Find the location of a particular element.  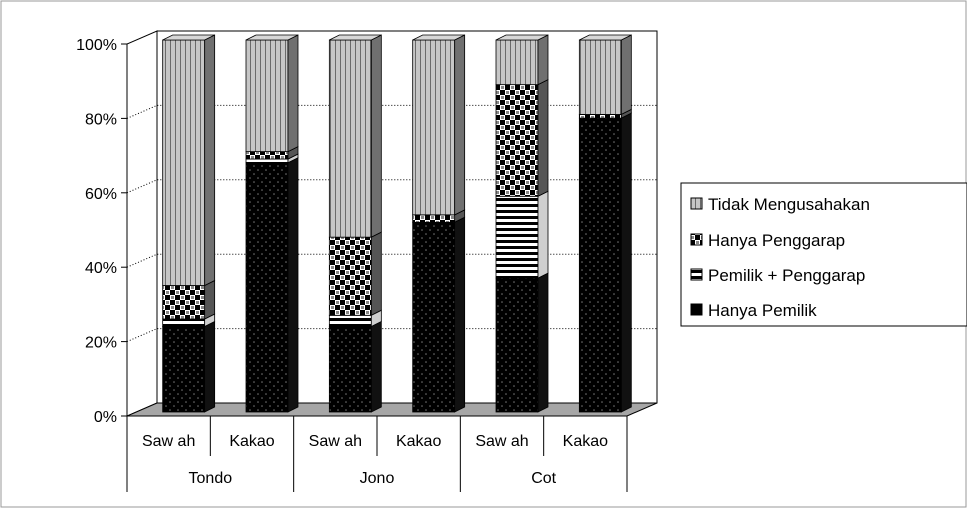

legend-label: Hanya Penggarap is located at coordinates (776, 240).